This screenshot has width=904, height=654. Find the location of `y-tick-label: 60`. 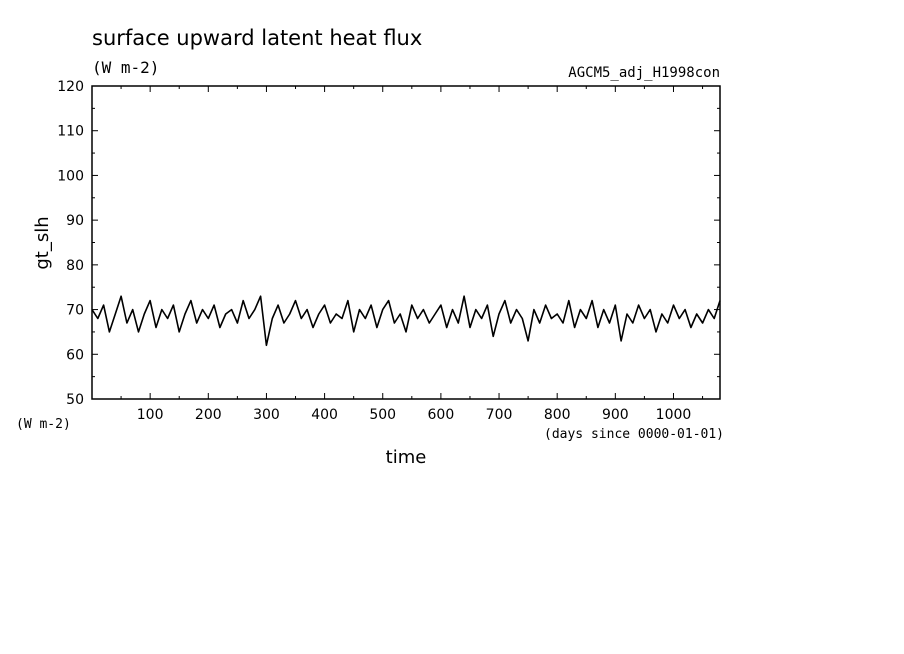

y-tick-label: 60 is located at coordinates (75, 355).